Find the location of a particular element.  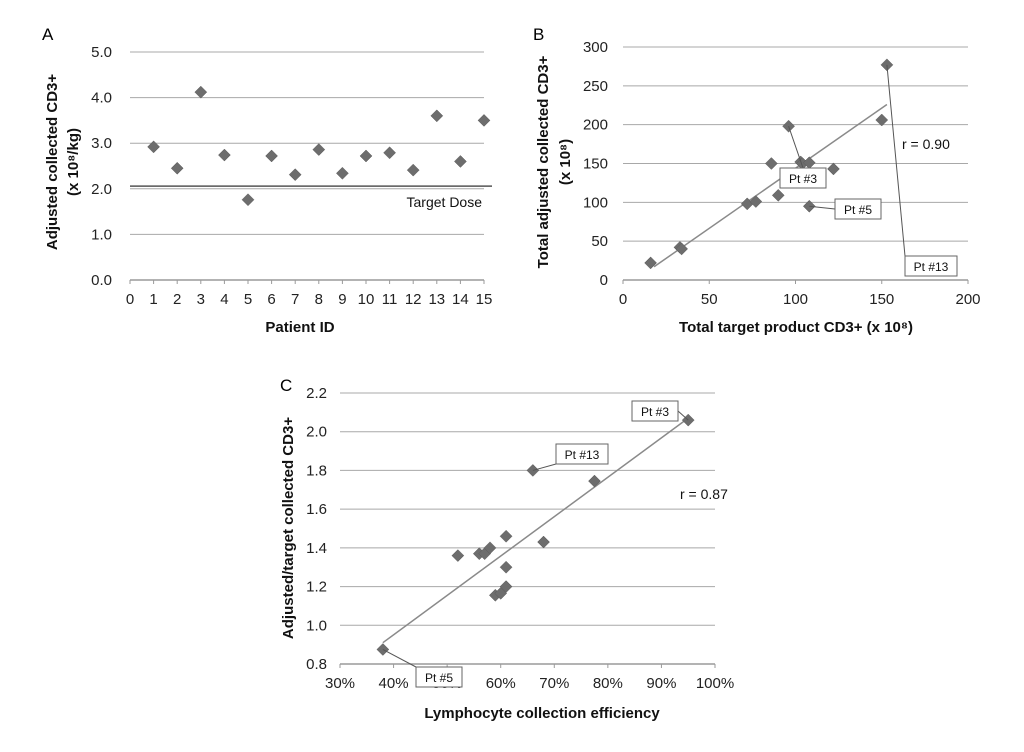

panel-b-y-tick-label: 0 is located at coordinates (604, 280).